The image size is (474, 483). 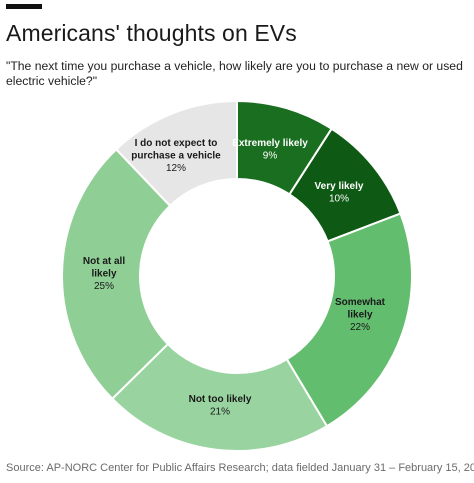 I want to click on slice-value-label: 12%, so click(x=176, y=168).